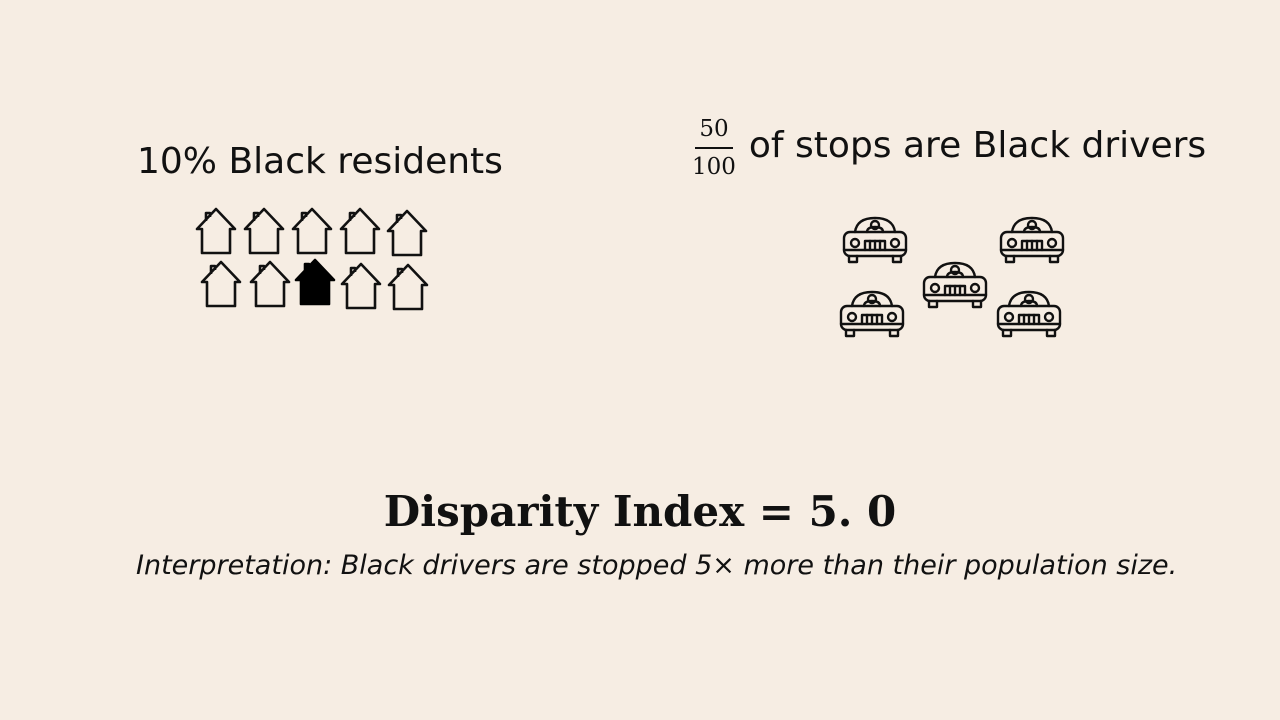 The image size is (1280, 720). I want to click on cars-group, so click(952, 277).